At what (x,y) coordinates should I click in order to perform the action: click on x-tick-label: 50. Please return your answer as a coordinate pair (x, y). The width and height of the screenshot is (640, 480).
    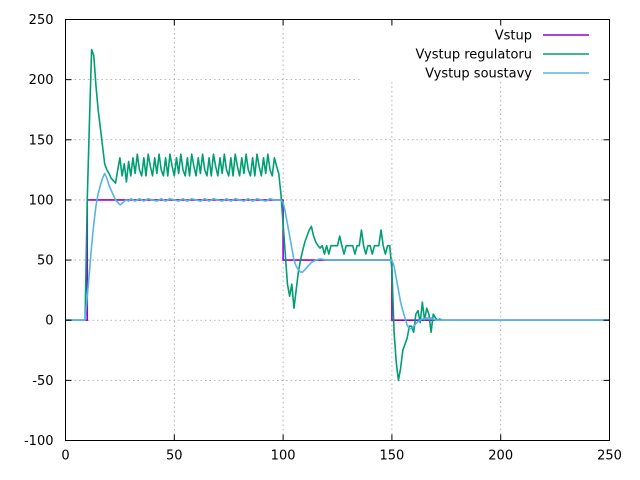
    Looking at the image, I should click on (174, 456).